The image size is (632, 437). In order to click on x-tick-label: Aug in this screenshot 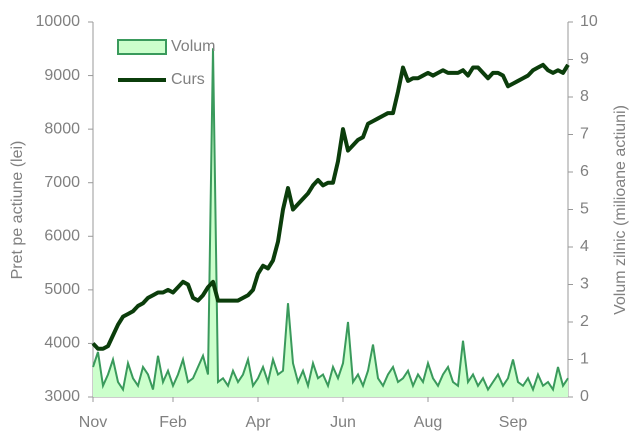, I will do `click(428, 422)`.